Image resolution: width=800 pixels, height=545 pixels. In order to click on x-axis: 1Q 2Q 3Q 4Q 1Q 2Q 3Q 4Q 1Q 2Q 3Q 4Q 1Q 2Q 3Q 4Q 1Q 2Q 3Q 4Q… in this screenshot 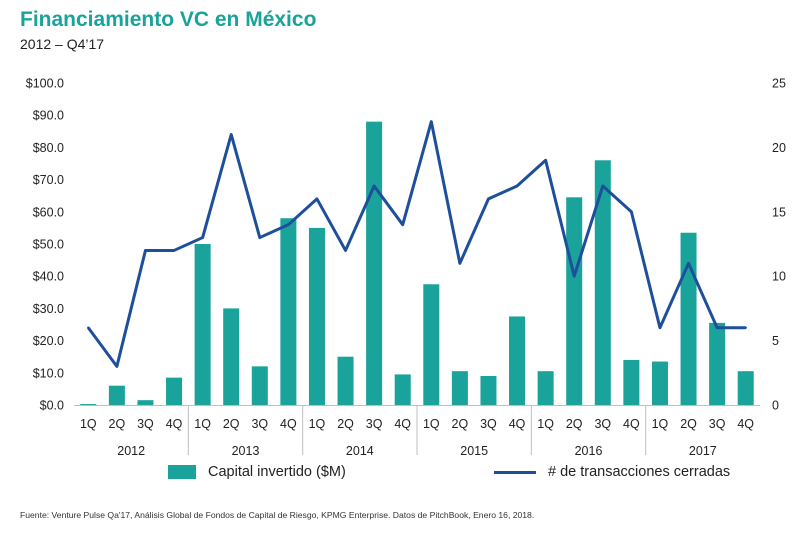, I will do `click(417, 431)`.